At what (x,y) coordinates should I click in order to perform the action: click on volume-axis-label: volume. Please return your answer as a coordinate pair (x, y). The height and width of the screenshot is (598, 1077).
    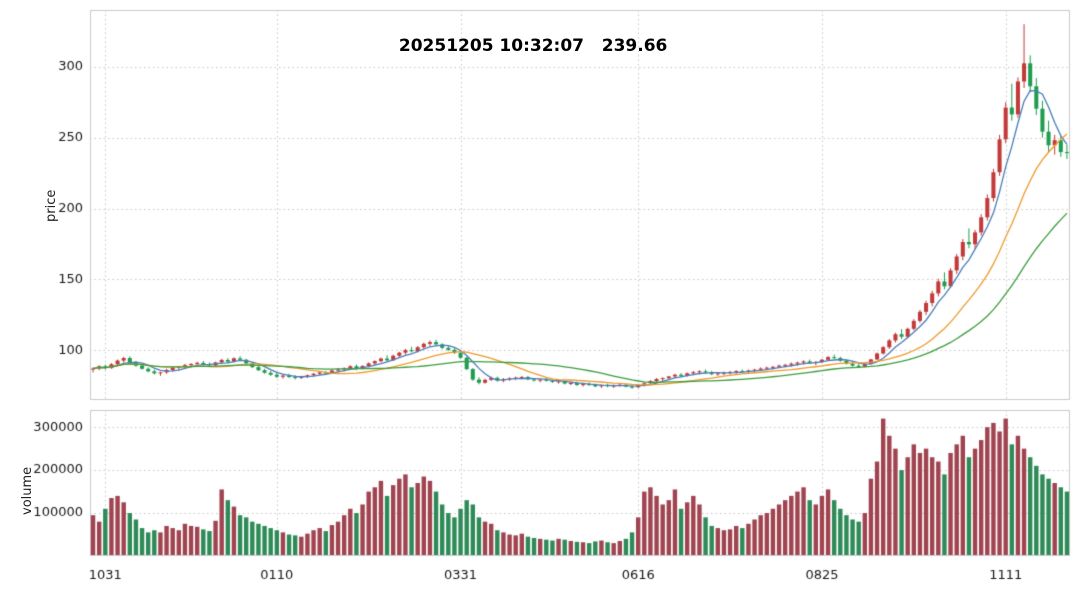
    Looking at the image, I should click on (27, 490).